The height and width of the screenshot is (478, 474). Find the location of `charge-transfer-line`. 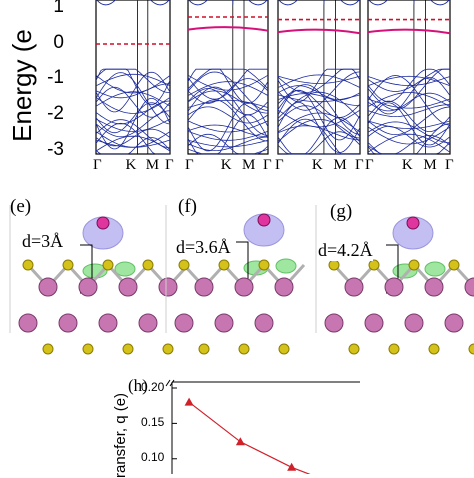

charge-transfer-line is located at coordinates (266, 438).